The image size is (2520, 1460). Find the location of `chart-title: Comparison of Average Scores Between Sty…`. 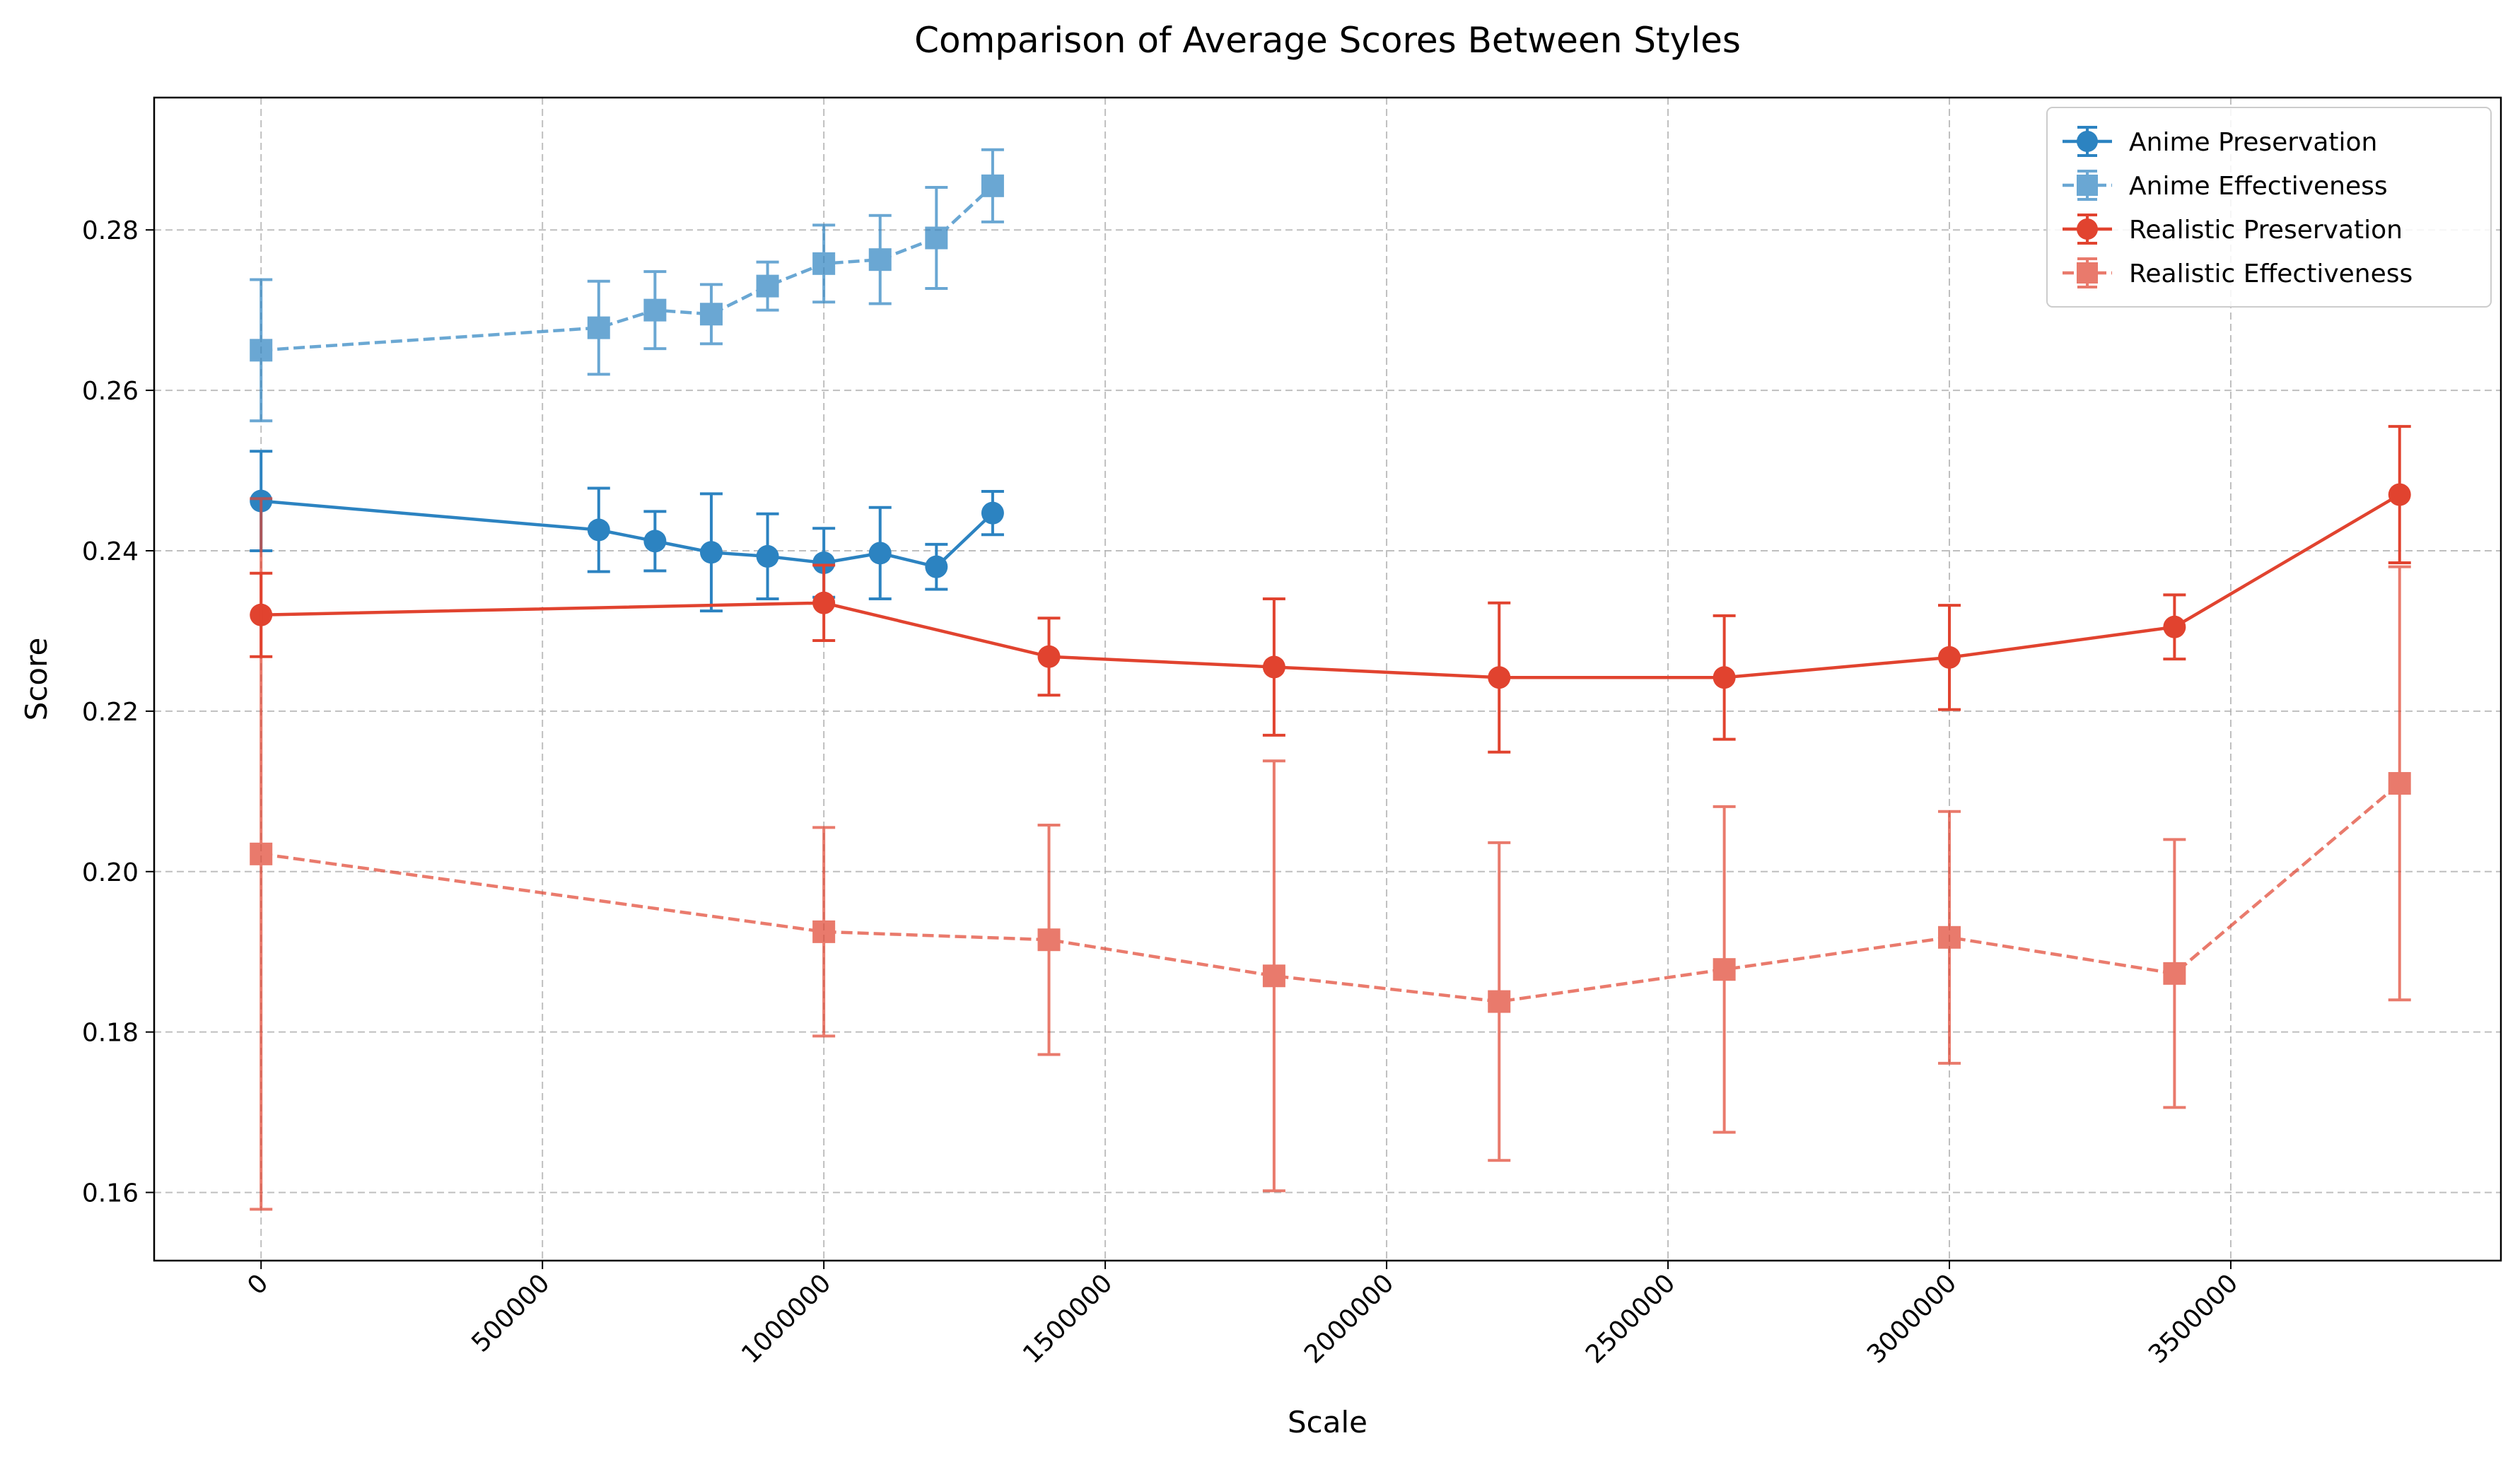

chart-title: Comparison of Average Scores Between Sty… is located at coordinates (1327, 41).